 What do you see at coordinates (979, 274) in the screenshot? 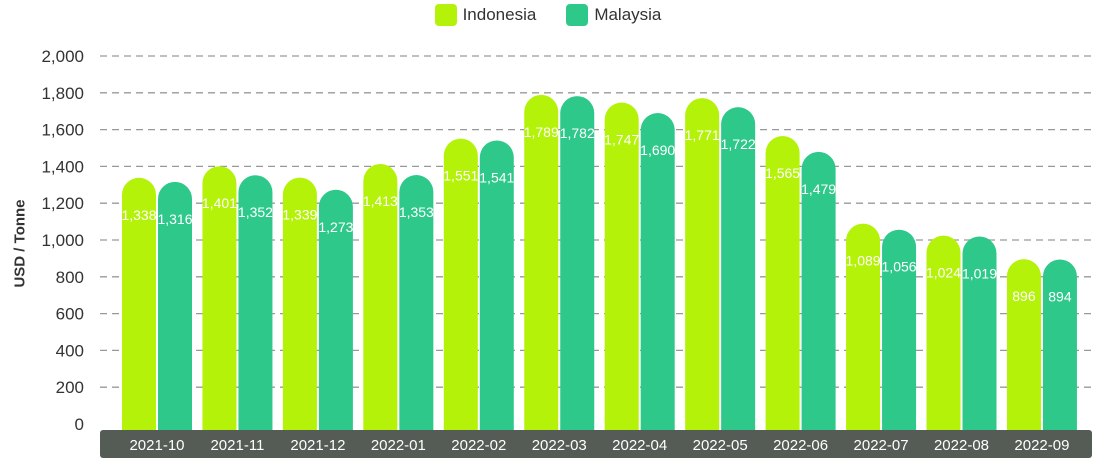
I see `data-label: 1,019` at bounding box center [979, 274].